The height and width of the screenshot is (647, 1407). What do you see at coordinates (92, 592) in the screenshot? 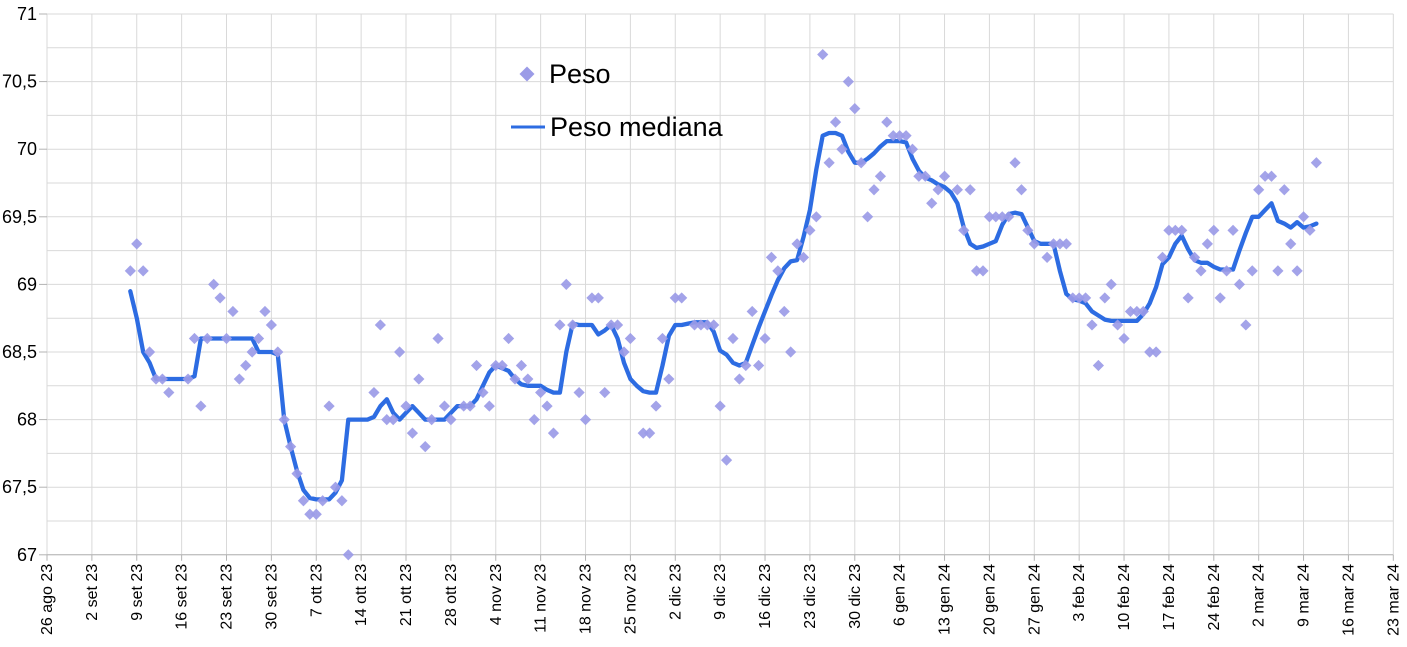
I see `x-axis-label: 2 set 23` at bounding box center [92, 592].